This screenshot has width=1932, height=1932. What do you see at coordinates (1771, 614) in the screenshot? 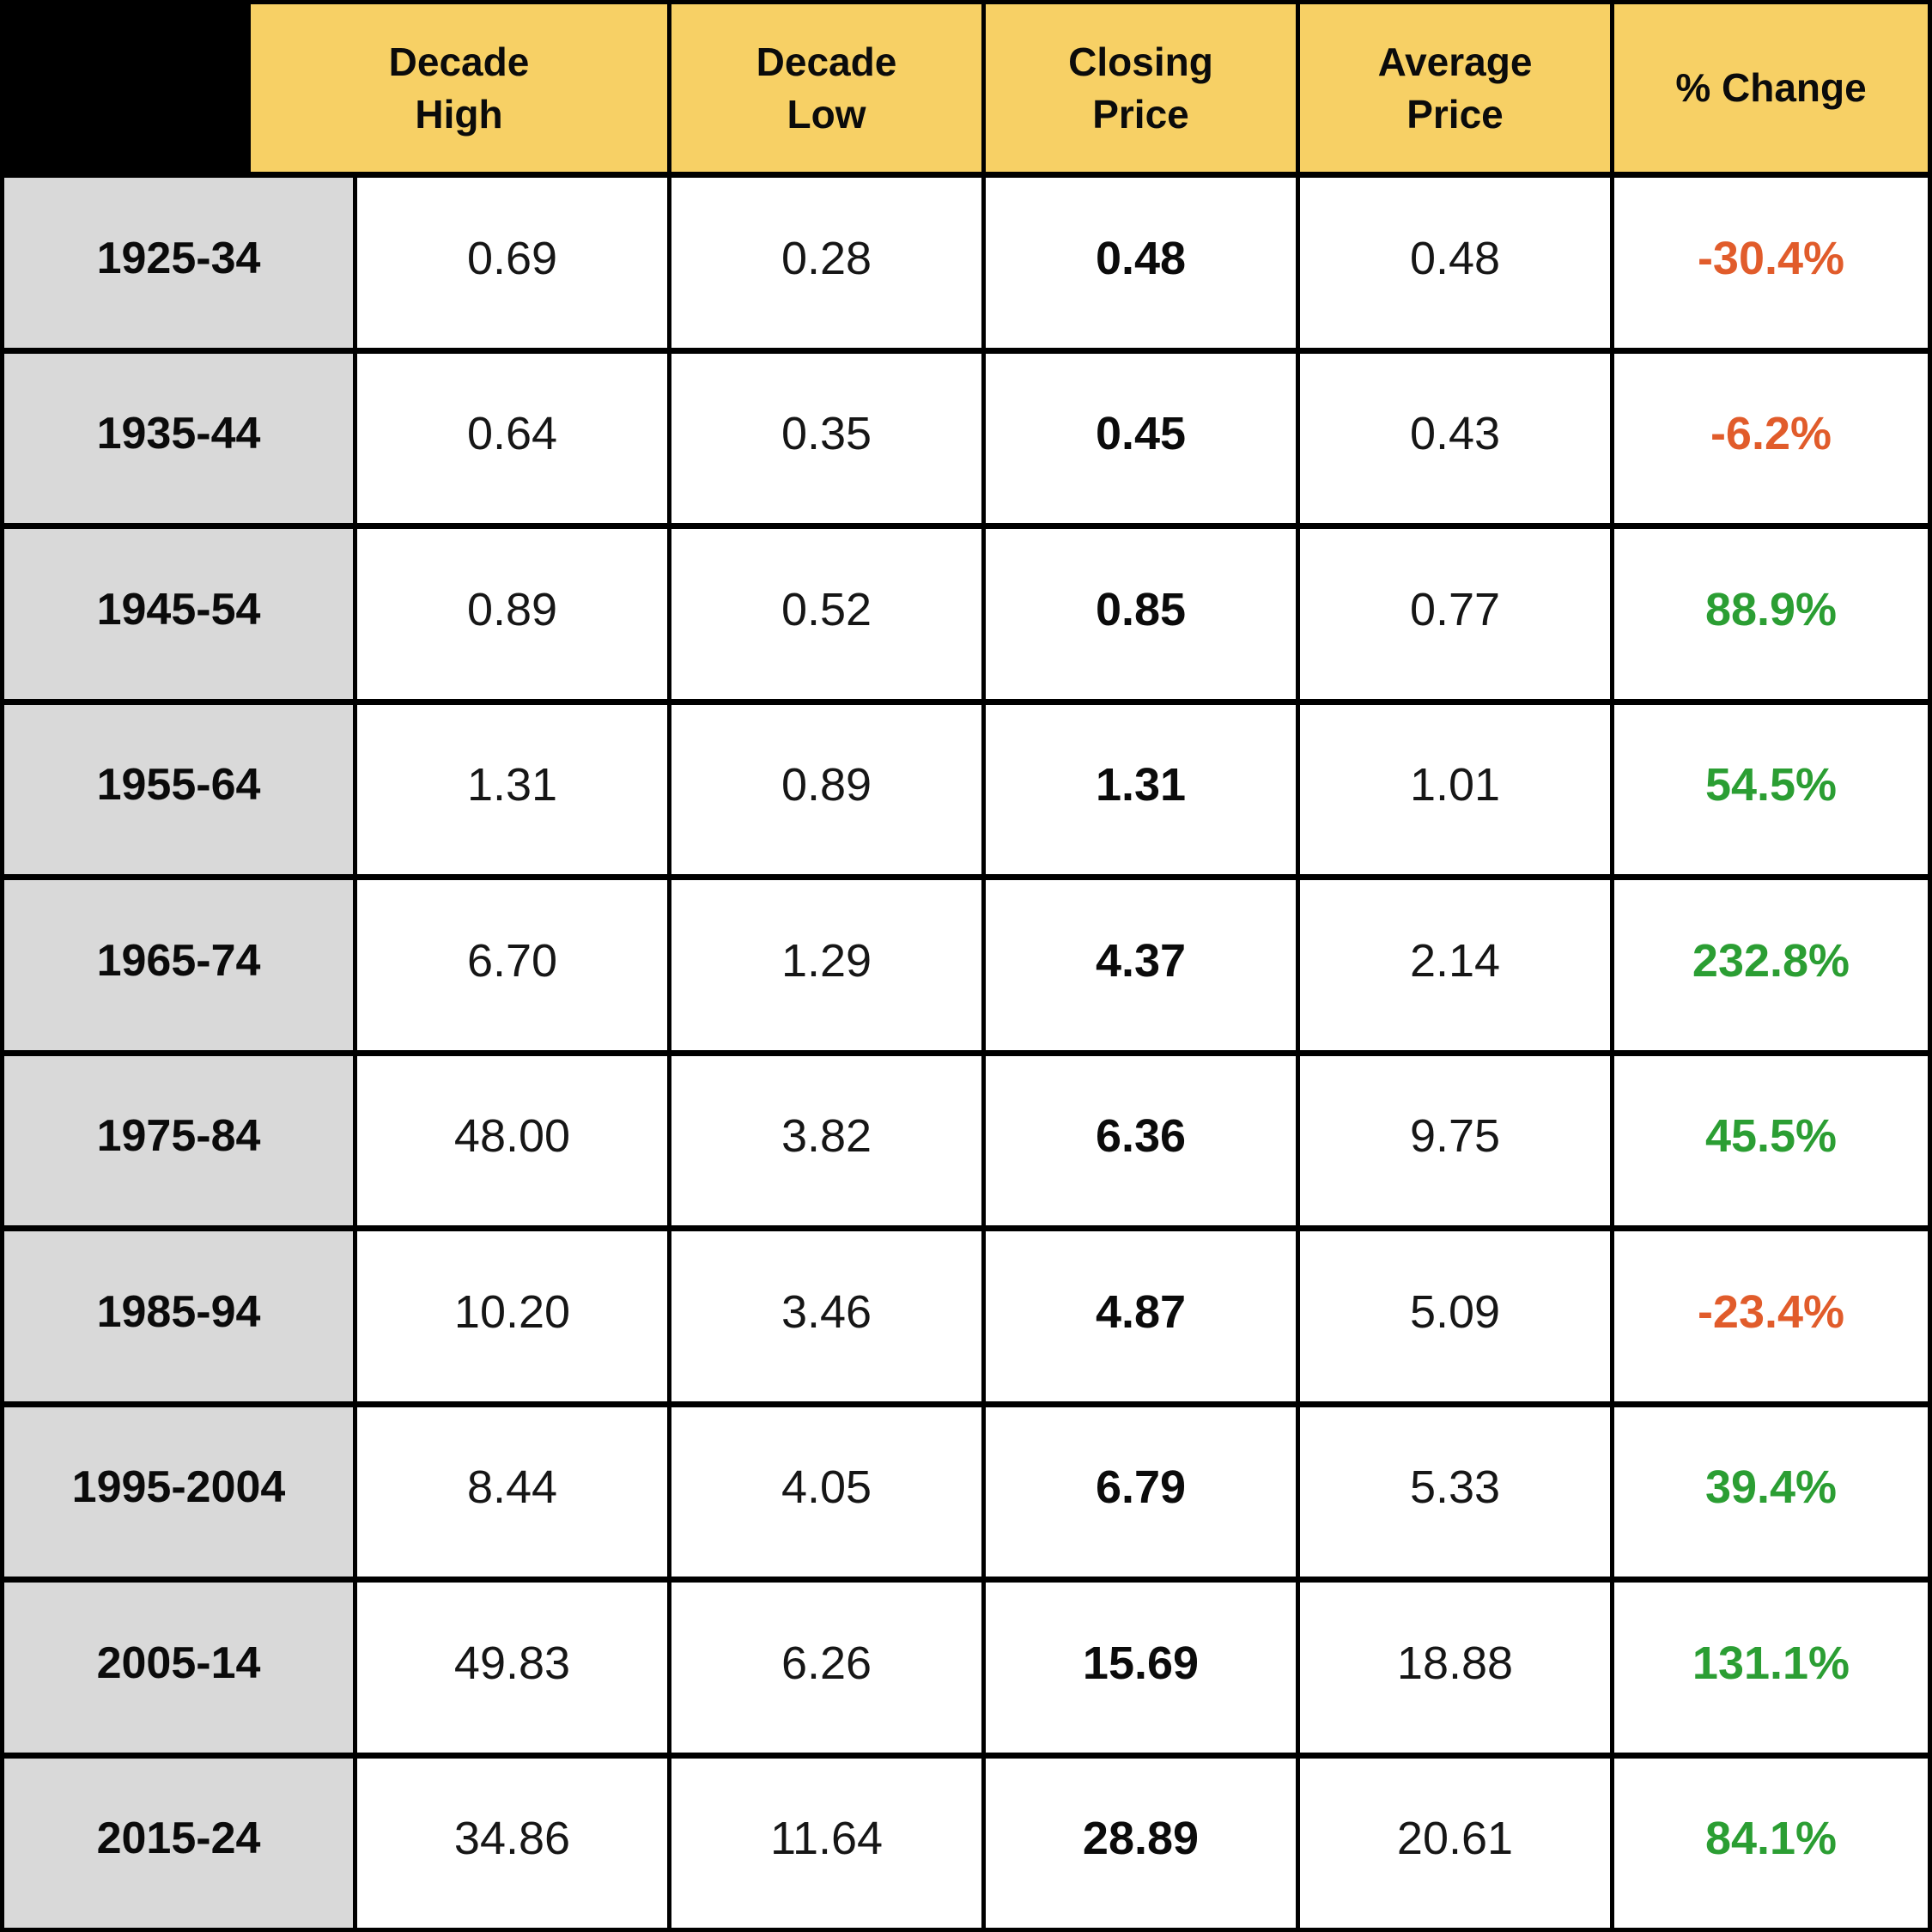
I see `percent-change-cell: 88.9%` at bounding box center [1771, 614].